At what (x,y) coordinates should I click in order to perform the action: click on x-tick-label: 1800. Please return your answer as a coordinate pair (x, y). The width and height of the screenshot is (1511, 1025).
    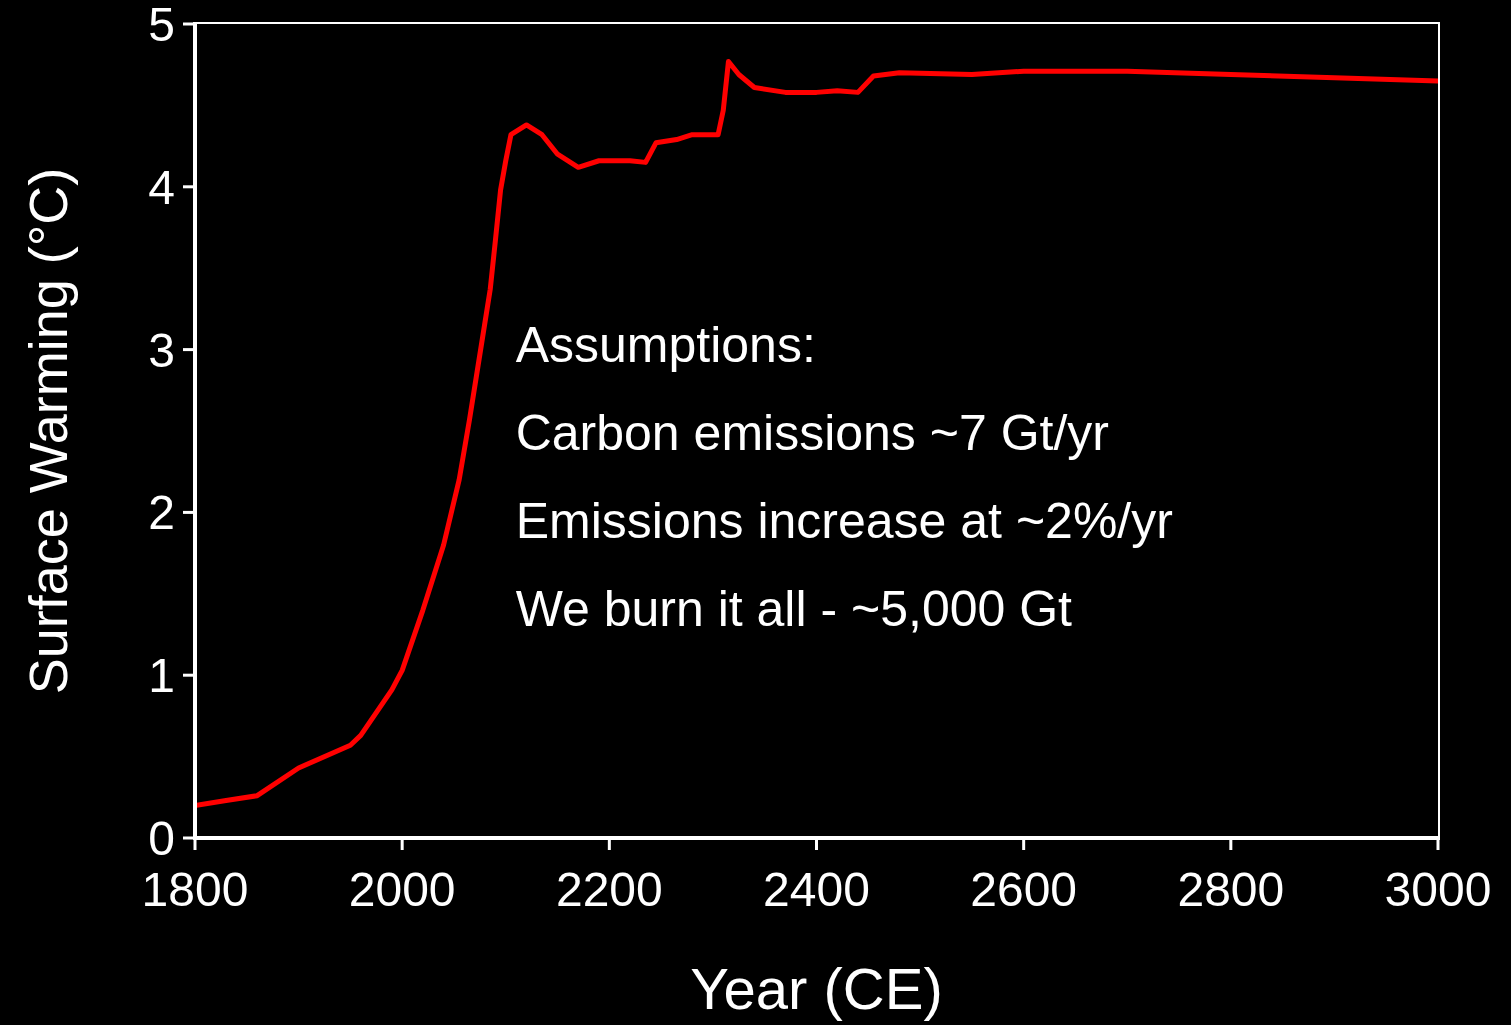
    Looking at the image, I should click on (195, 890).